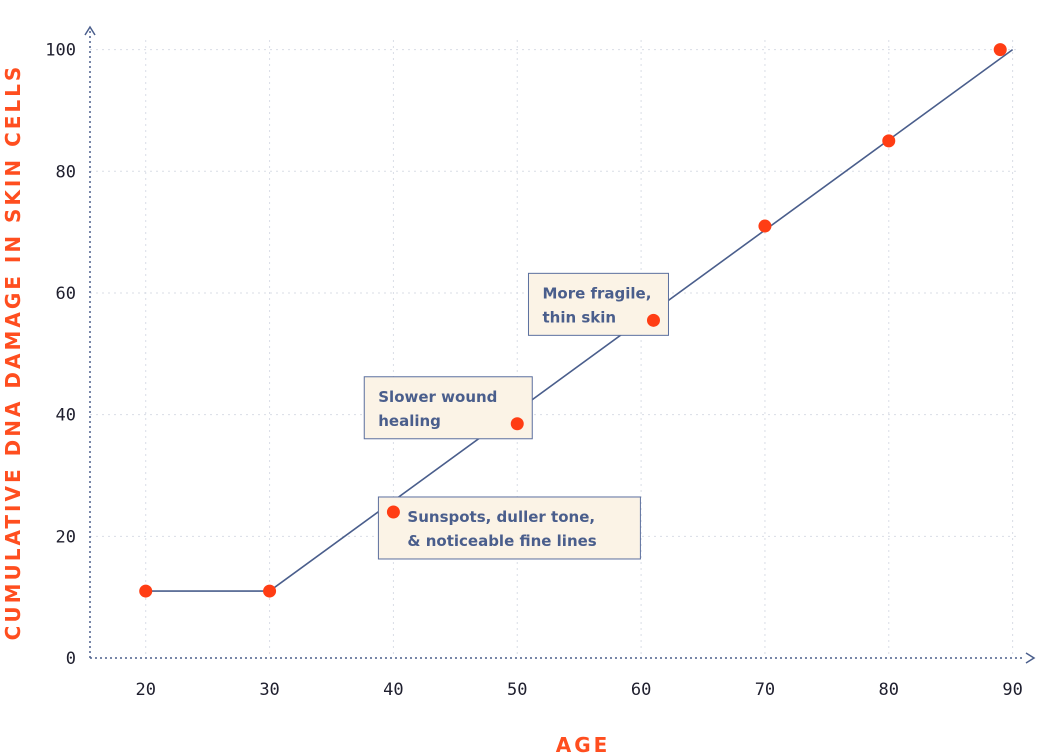 This screenshot has width=1038, height=755. What do you see at coordinates (409, 421) in the screenshot?
I see `annotation-text: healing` at bounding box center [409, 421].